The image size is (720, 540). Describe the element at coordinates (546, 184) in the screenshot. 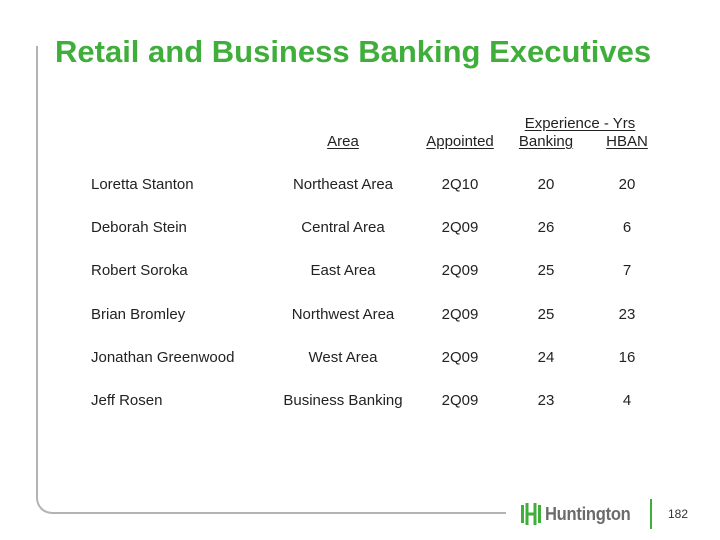

I see `banking-years: 20` at that location.